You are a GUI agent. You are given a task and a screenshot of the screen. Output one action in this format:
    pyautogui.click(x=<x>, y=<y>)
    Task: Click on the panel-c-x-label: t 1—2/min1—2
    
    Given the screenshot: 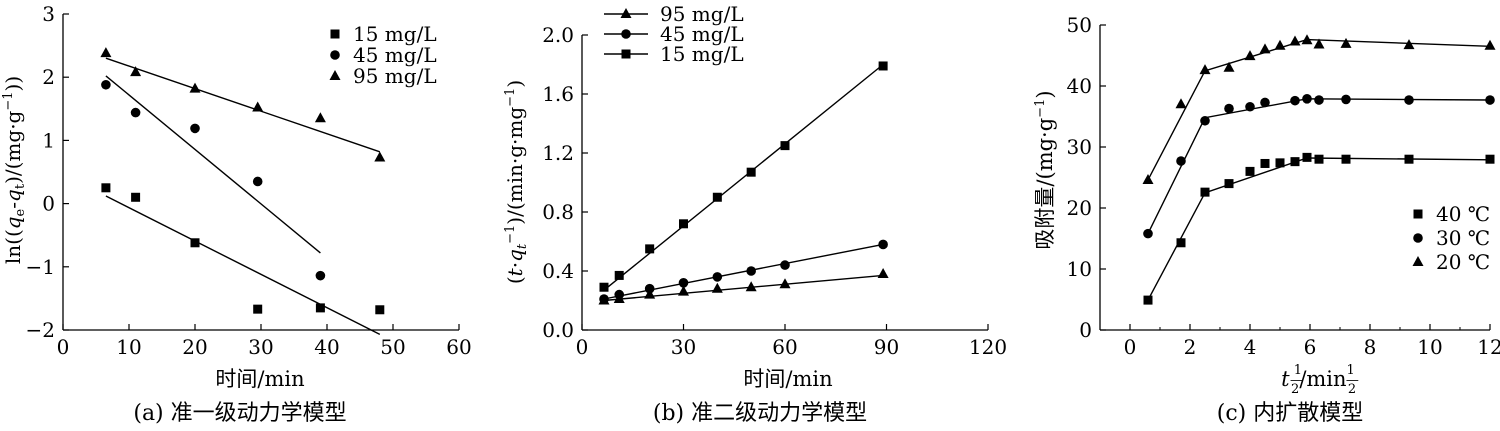 What is the action you would take?
    pyautogui.click(x=1320, y=380)
    